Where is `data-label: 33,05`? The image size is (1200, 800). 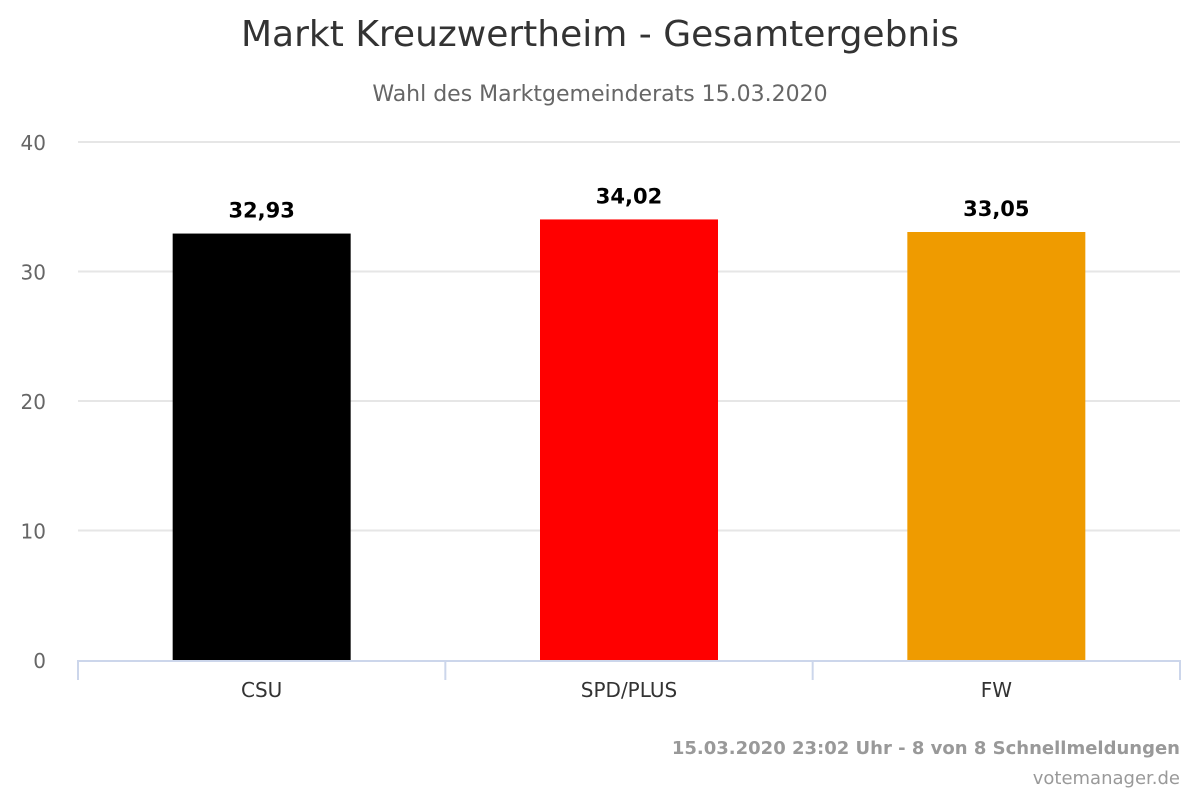
data-label: 33,05 is located at coordinates (996, 209).